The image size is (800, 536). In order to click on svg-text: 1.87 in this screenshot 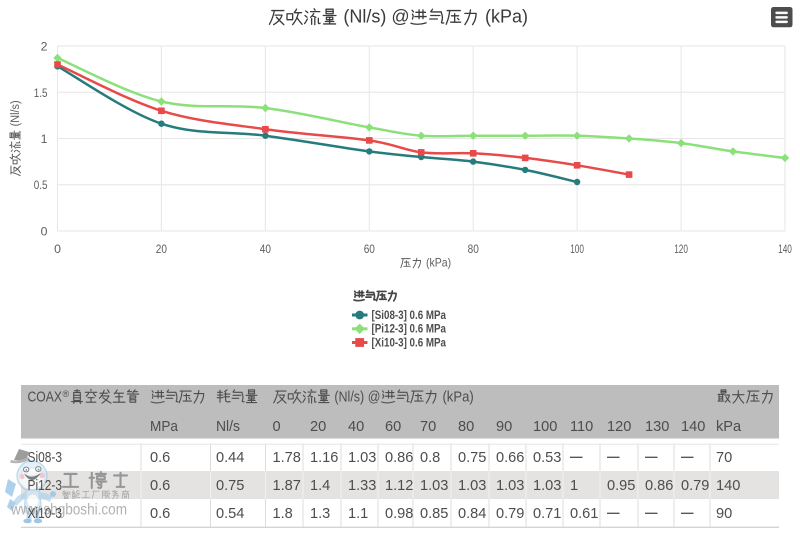, I will do `click(287, 486)`.